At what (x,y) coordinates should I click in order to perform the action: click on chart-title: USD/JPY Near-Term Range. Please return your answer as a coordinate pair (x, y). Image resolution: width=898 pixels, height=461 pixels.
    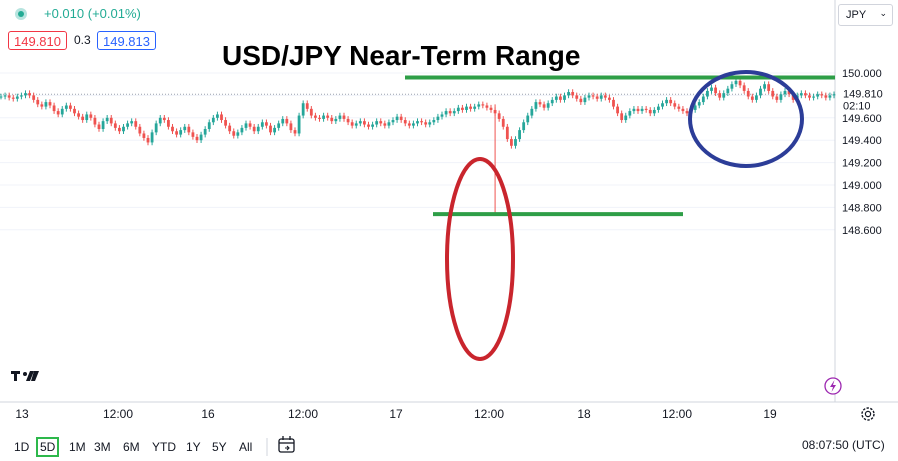
    Looking at the image, I should click on (401, 55).